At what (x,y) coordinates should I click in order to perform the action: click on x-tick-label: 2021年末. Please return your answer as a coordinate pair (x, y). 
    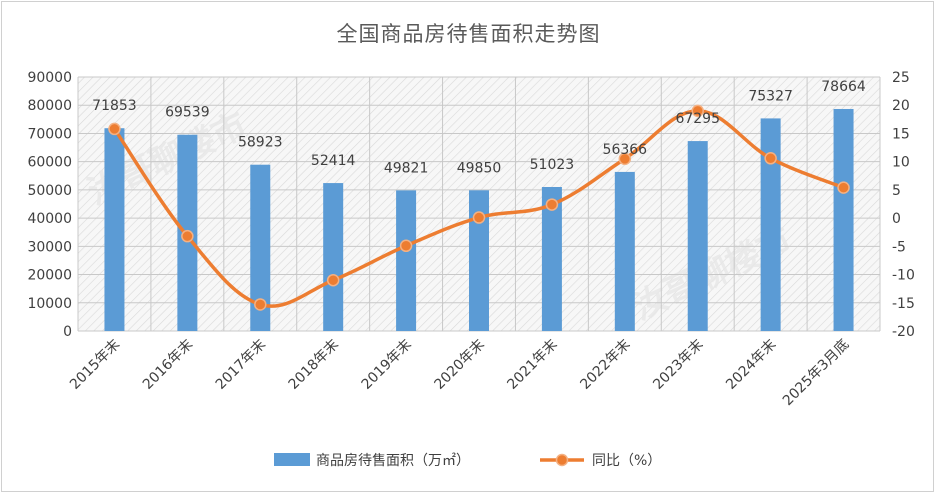
    Looking at the image, I should click on (532, 365).